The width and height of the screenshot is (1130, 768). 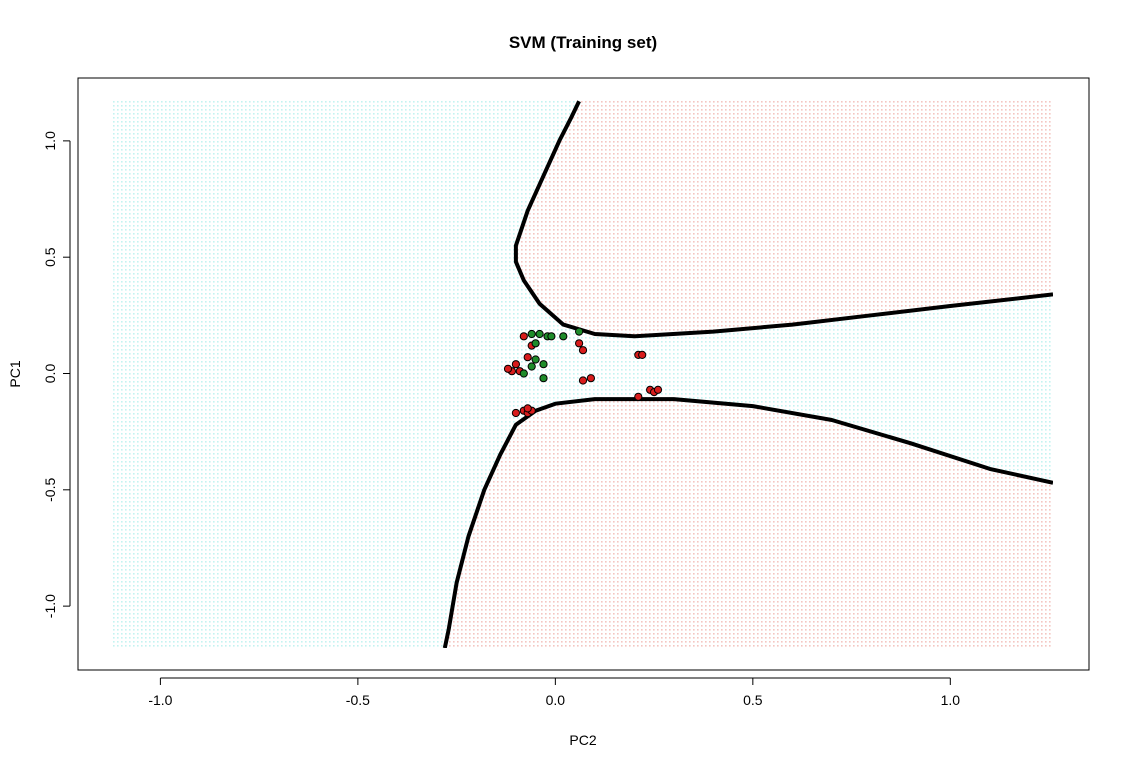 I want to click on y-tick-label: 0.0, so click(x=50, y=374).